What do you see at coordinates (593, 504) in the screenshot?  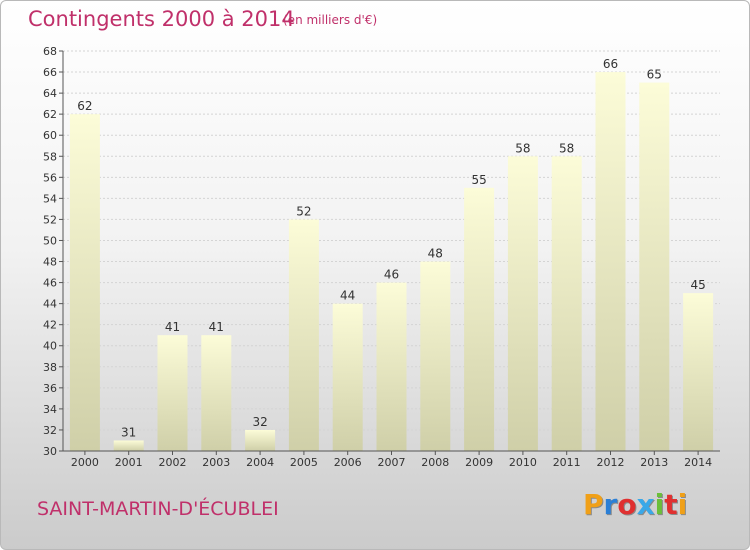 I see `logo-letter: P` at bounding box center [593, 504].